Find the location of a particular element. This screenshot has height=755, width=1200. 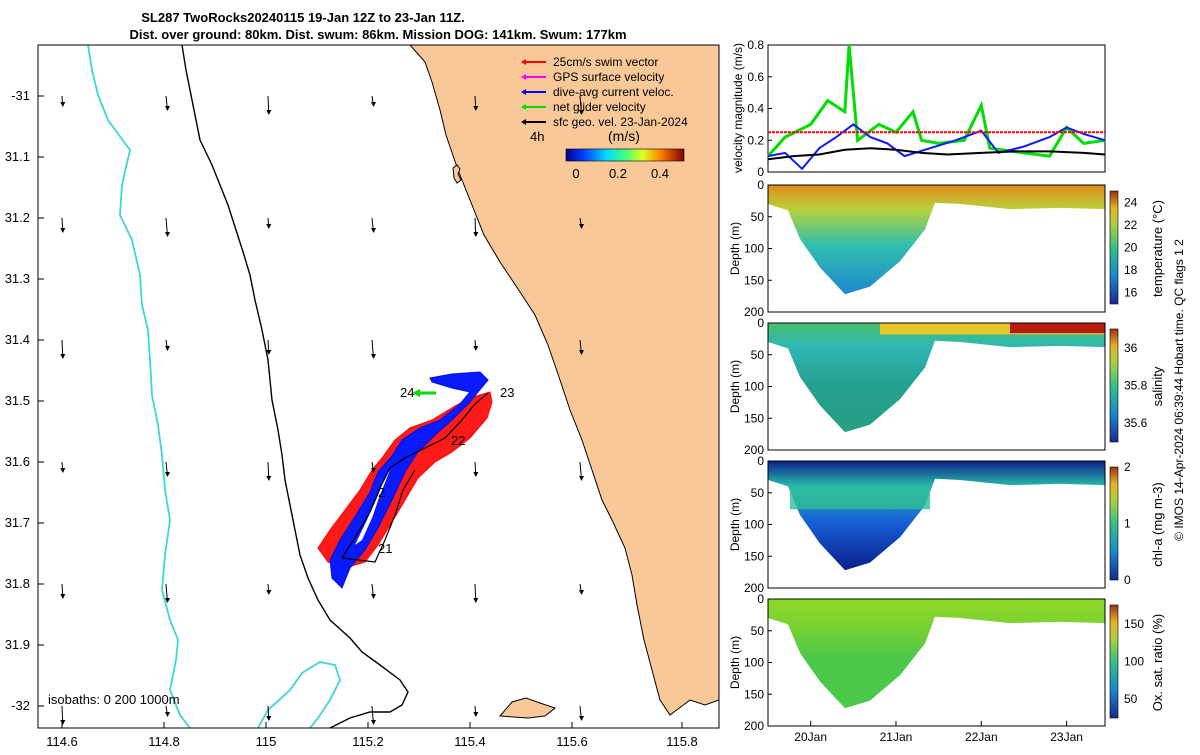

velocity-ytick-label: 0 is located at coordinates (760, 172).